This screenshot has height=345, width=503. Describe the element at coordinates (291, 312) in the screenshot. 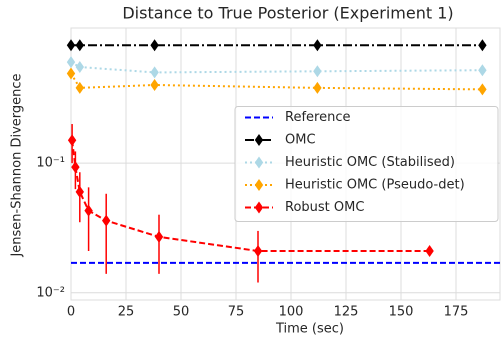

I see `x-tick-label: 100` at that location.